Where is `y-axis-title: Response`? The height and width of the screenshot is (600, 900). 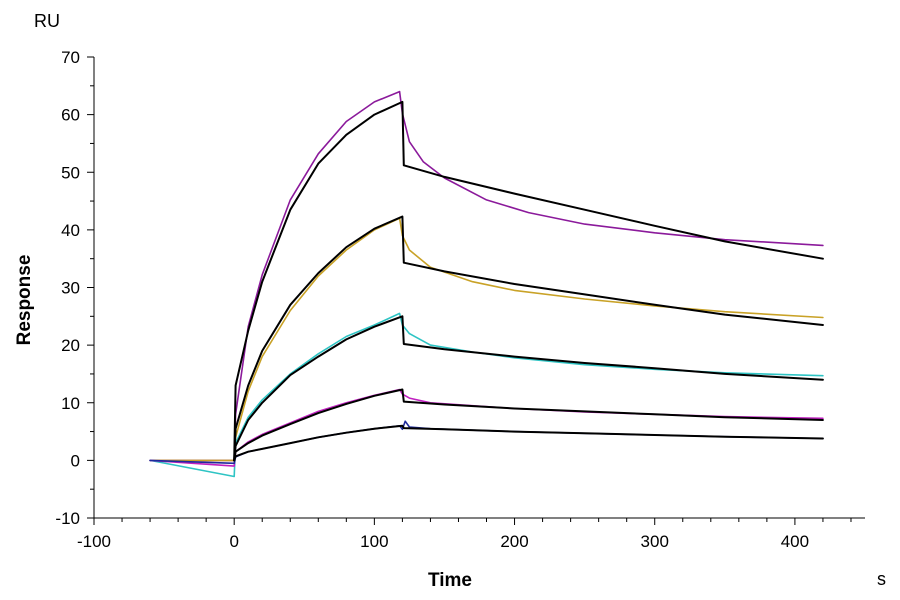
y-axis-title: Response is located at coordinates (24, 300).